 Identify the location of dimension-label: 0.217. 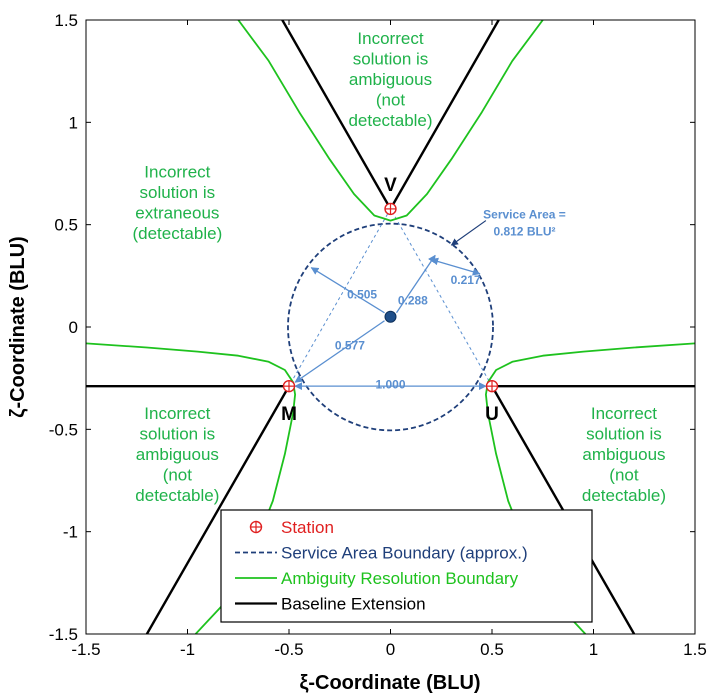
(466, 280).